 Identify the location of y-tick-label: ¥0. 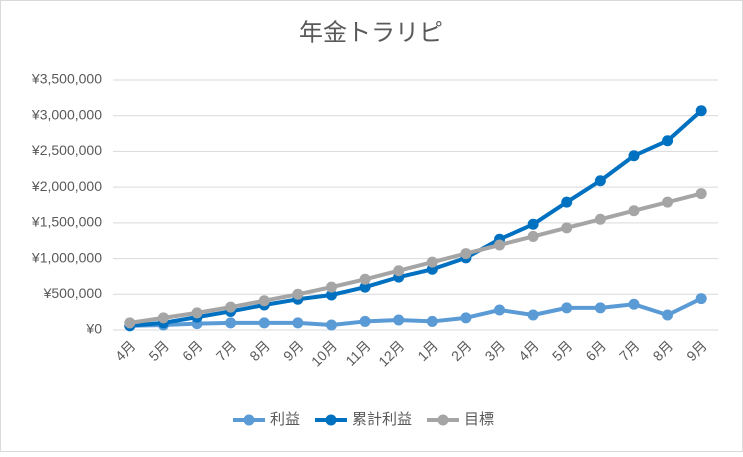
(93, 329).